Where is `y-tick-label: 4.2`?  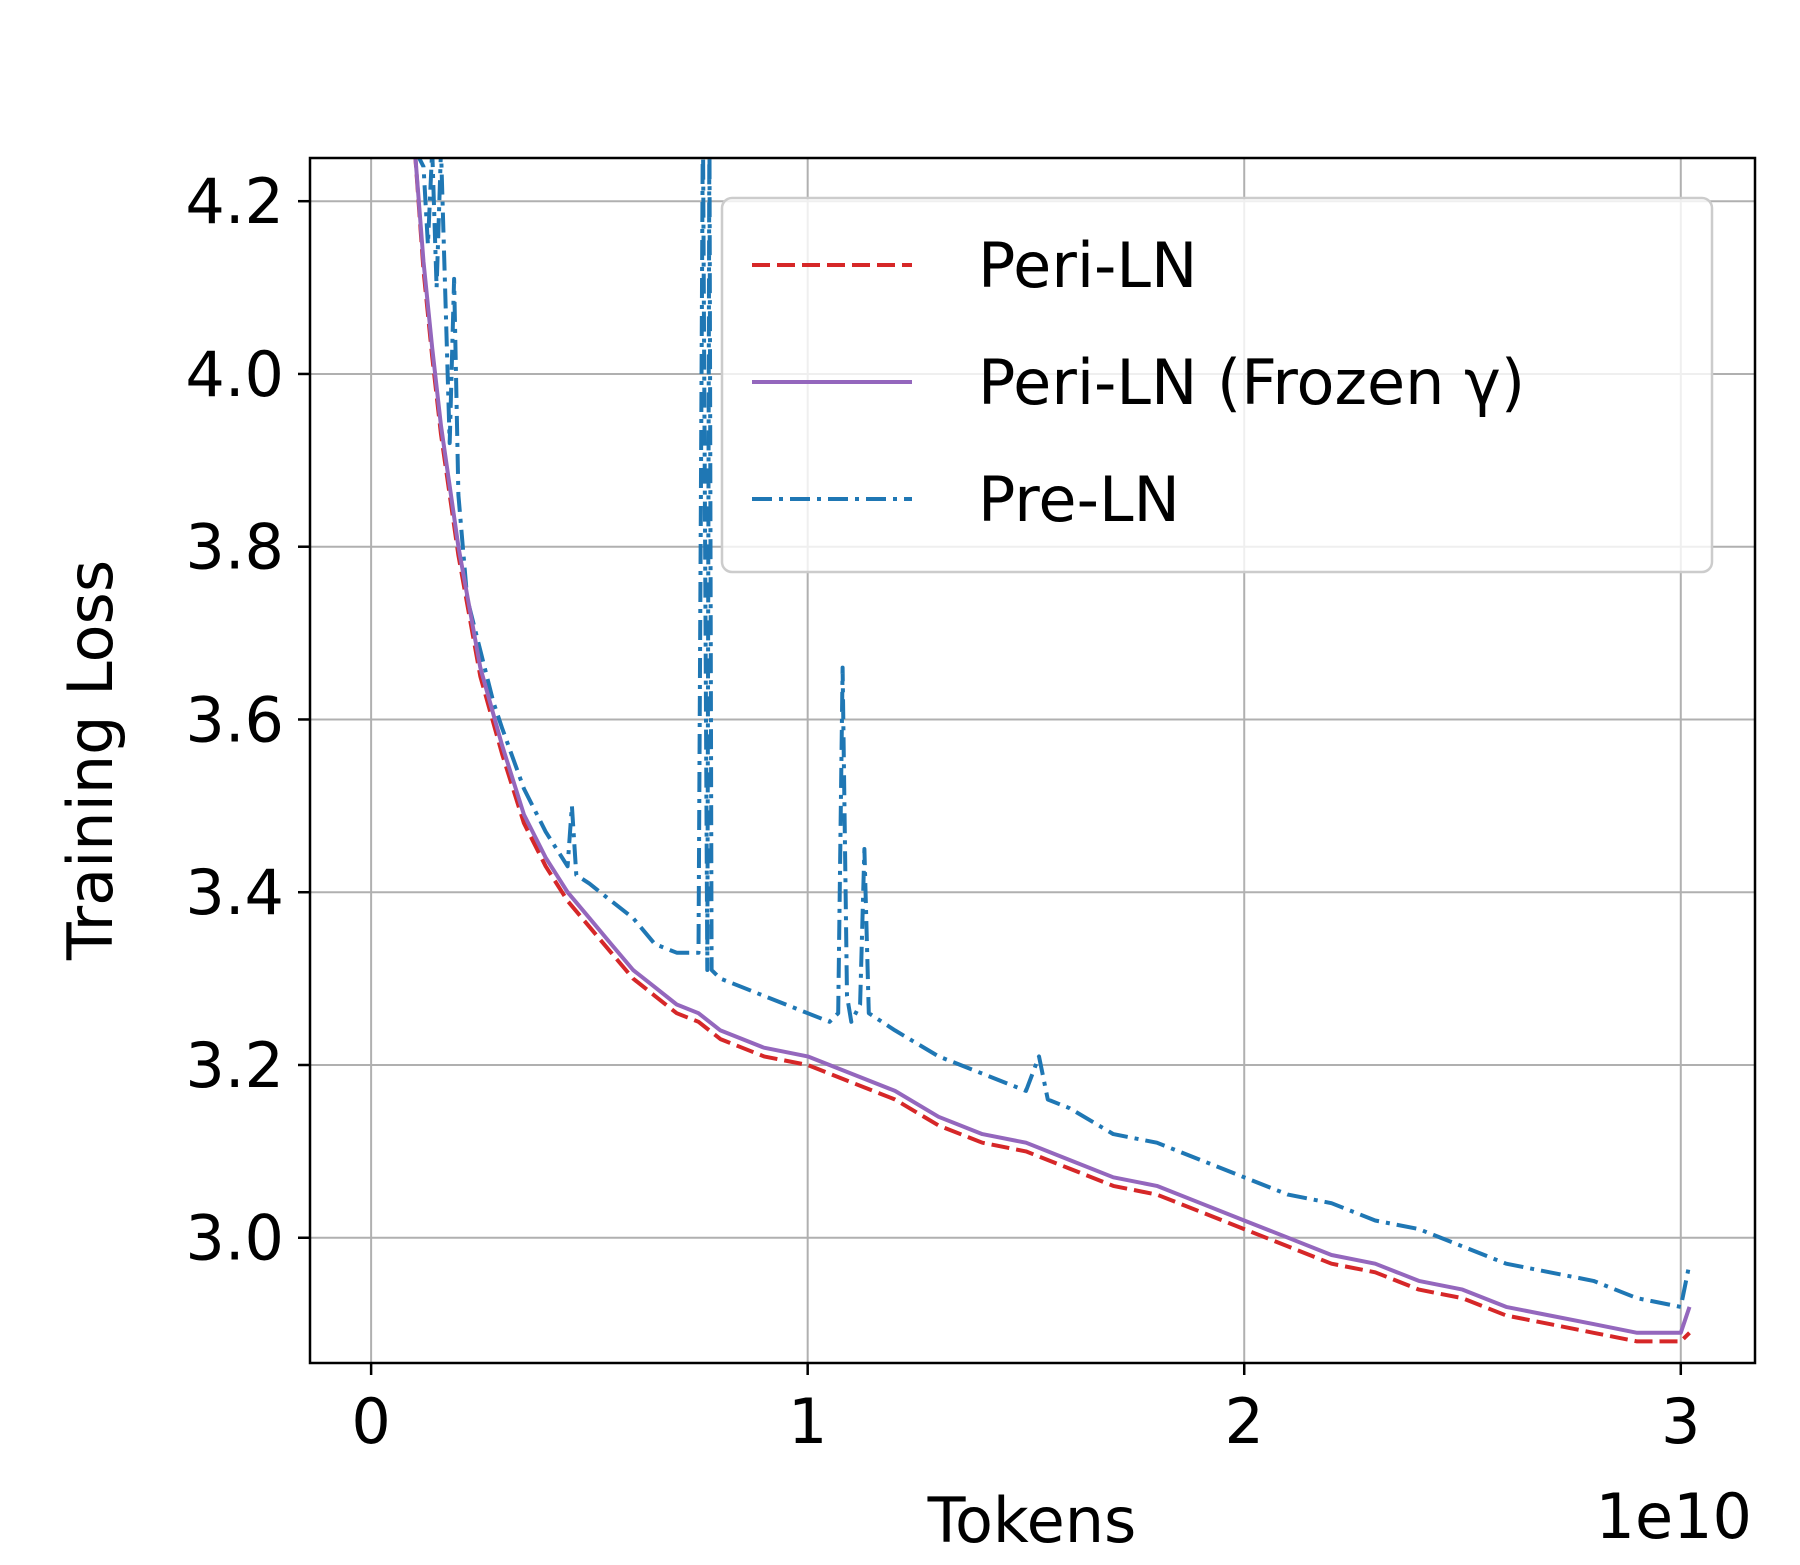 y-tick-label: 4.2 is located at coordinates (234, 201).